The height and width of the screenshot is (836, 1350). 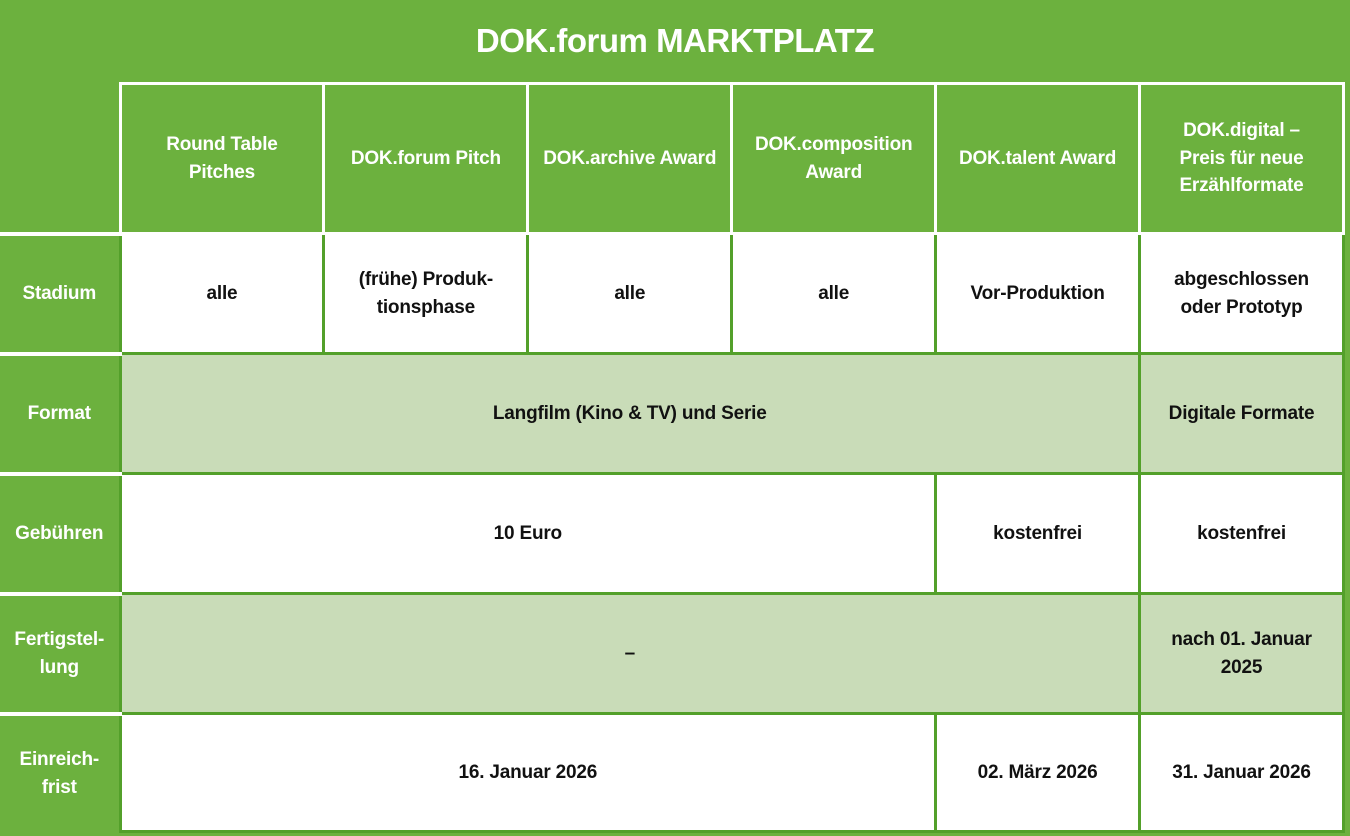 What do you see at coordinates (1038, 533) in the screenshot?
I see `cell-gebuehren-talent: kostenfrei` at bounding box center [1038, 533].